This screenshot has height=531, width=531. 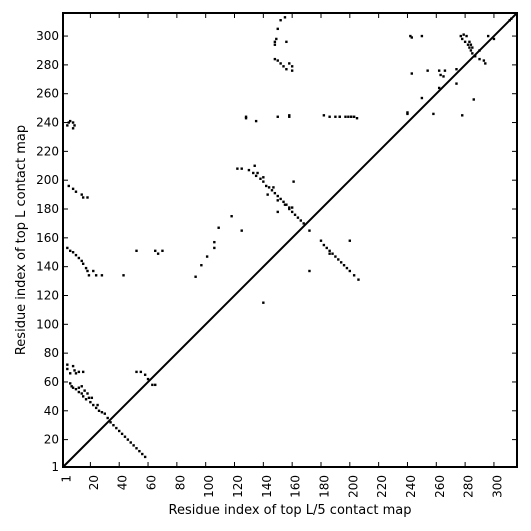 I want to click on x-tick-label: 160, so click(x=296, y=486).